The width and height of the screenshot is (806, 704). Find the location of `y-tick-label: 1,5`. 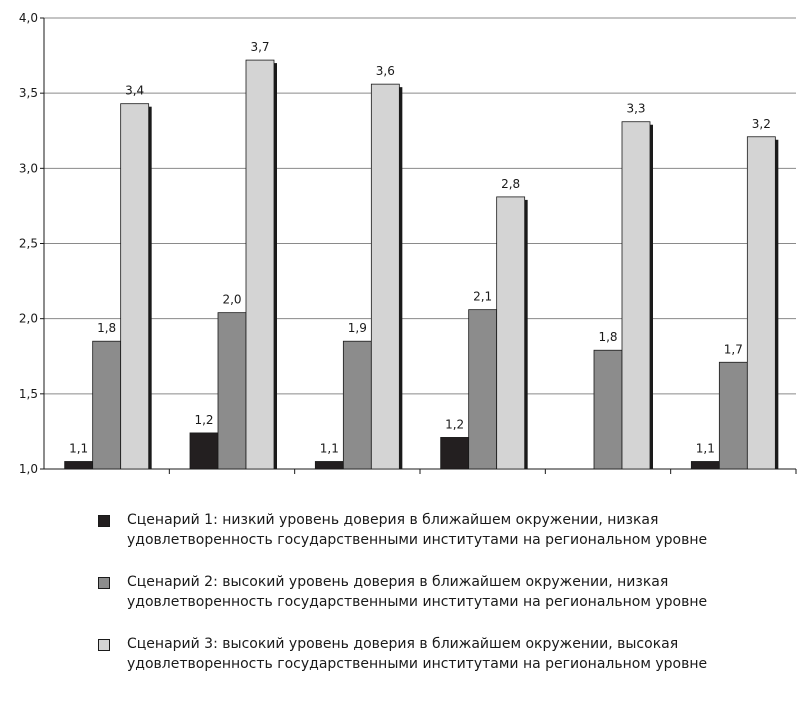

y-tick-label: 1,5 is located at coordinates (28, 394).